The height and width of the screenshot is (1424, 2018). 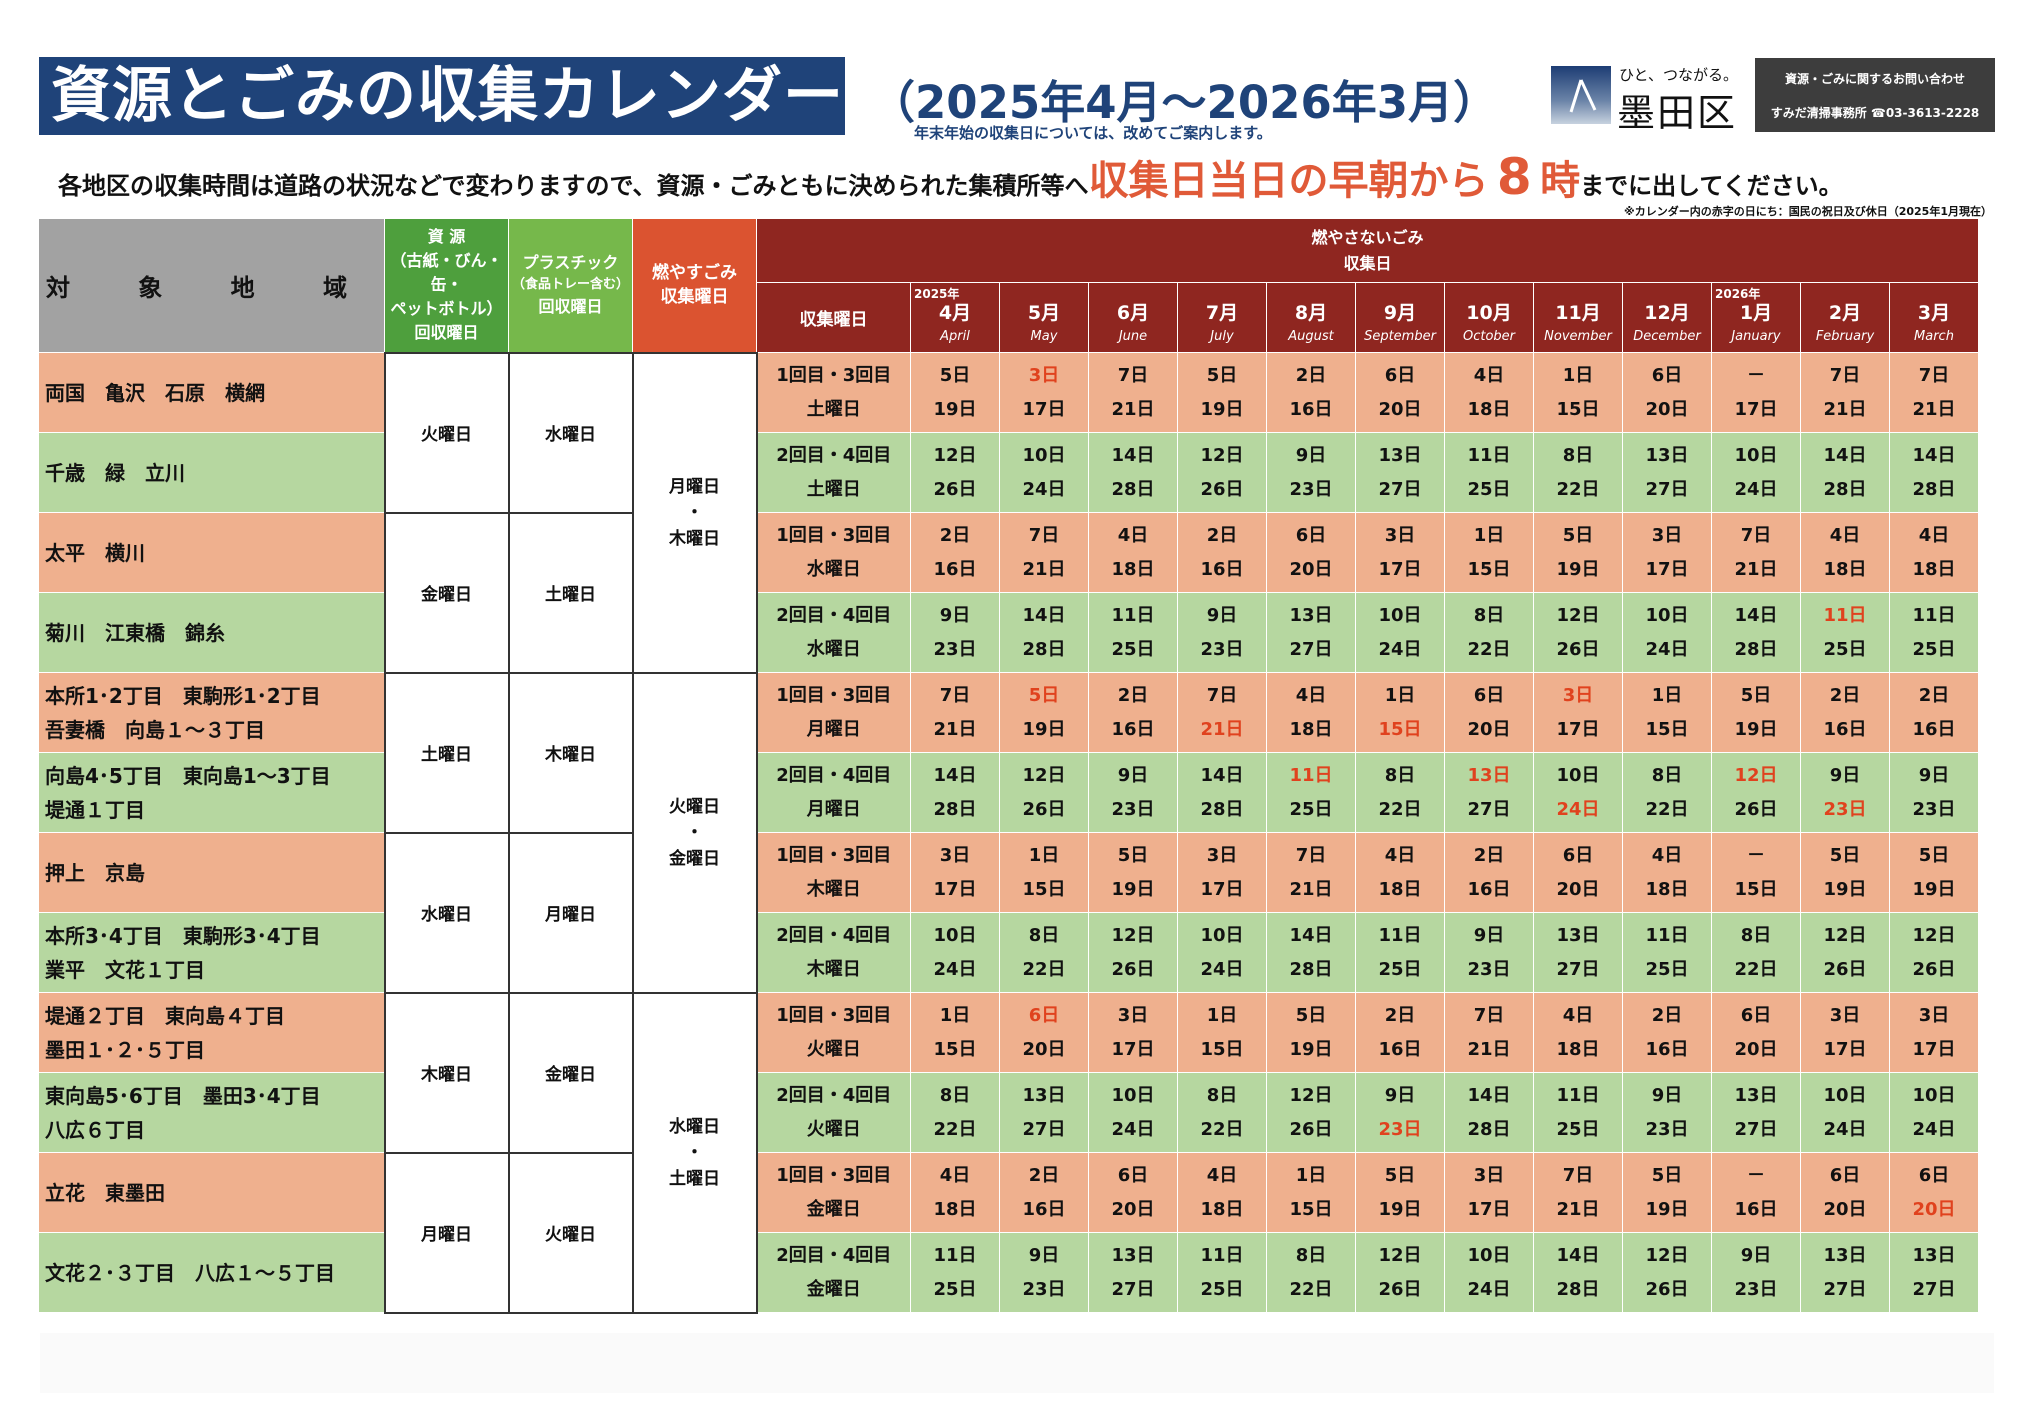 I want to click on month-label: 9月, so click(x=1400, y=313).